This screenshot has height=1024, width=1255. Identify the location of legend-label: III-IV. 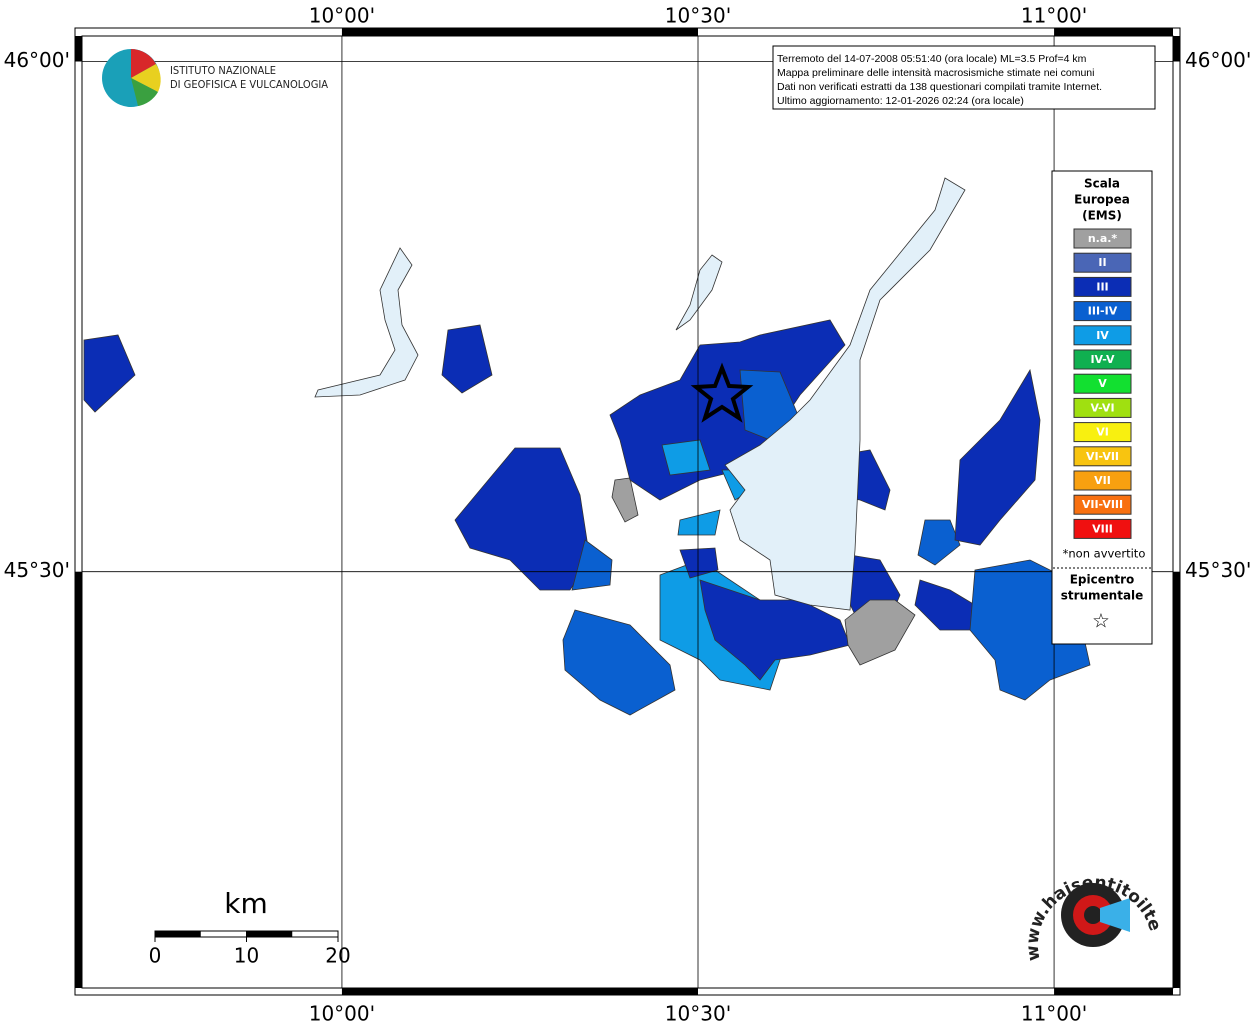
(1103, 311).